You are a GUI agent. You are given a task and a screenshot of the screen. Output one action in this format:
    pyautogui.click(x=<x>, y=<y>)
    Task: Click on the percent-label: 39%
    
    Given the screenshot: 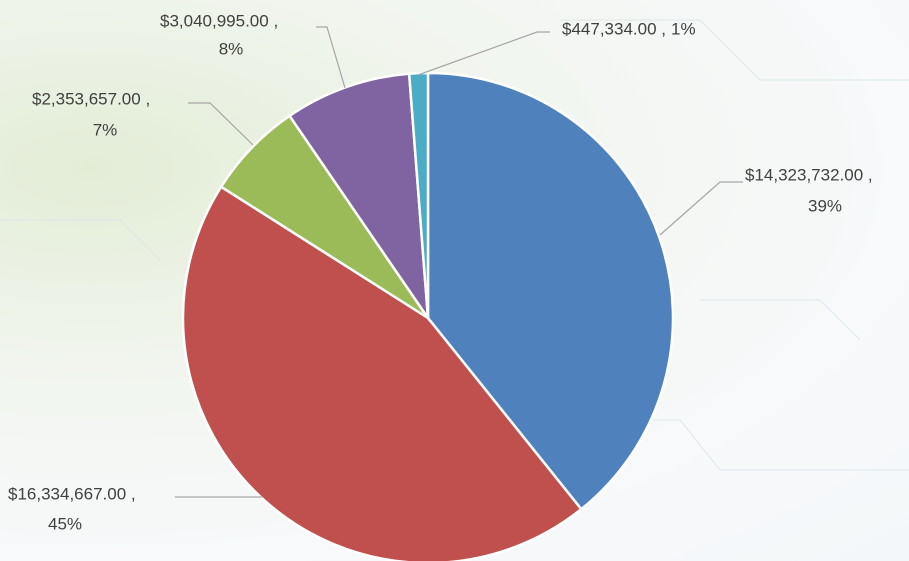 What is the action you would take?
    pyautogui.click(x=825, y=205)
    